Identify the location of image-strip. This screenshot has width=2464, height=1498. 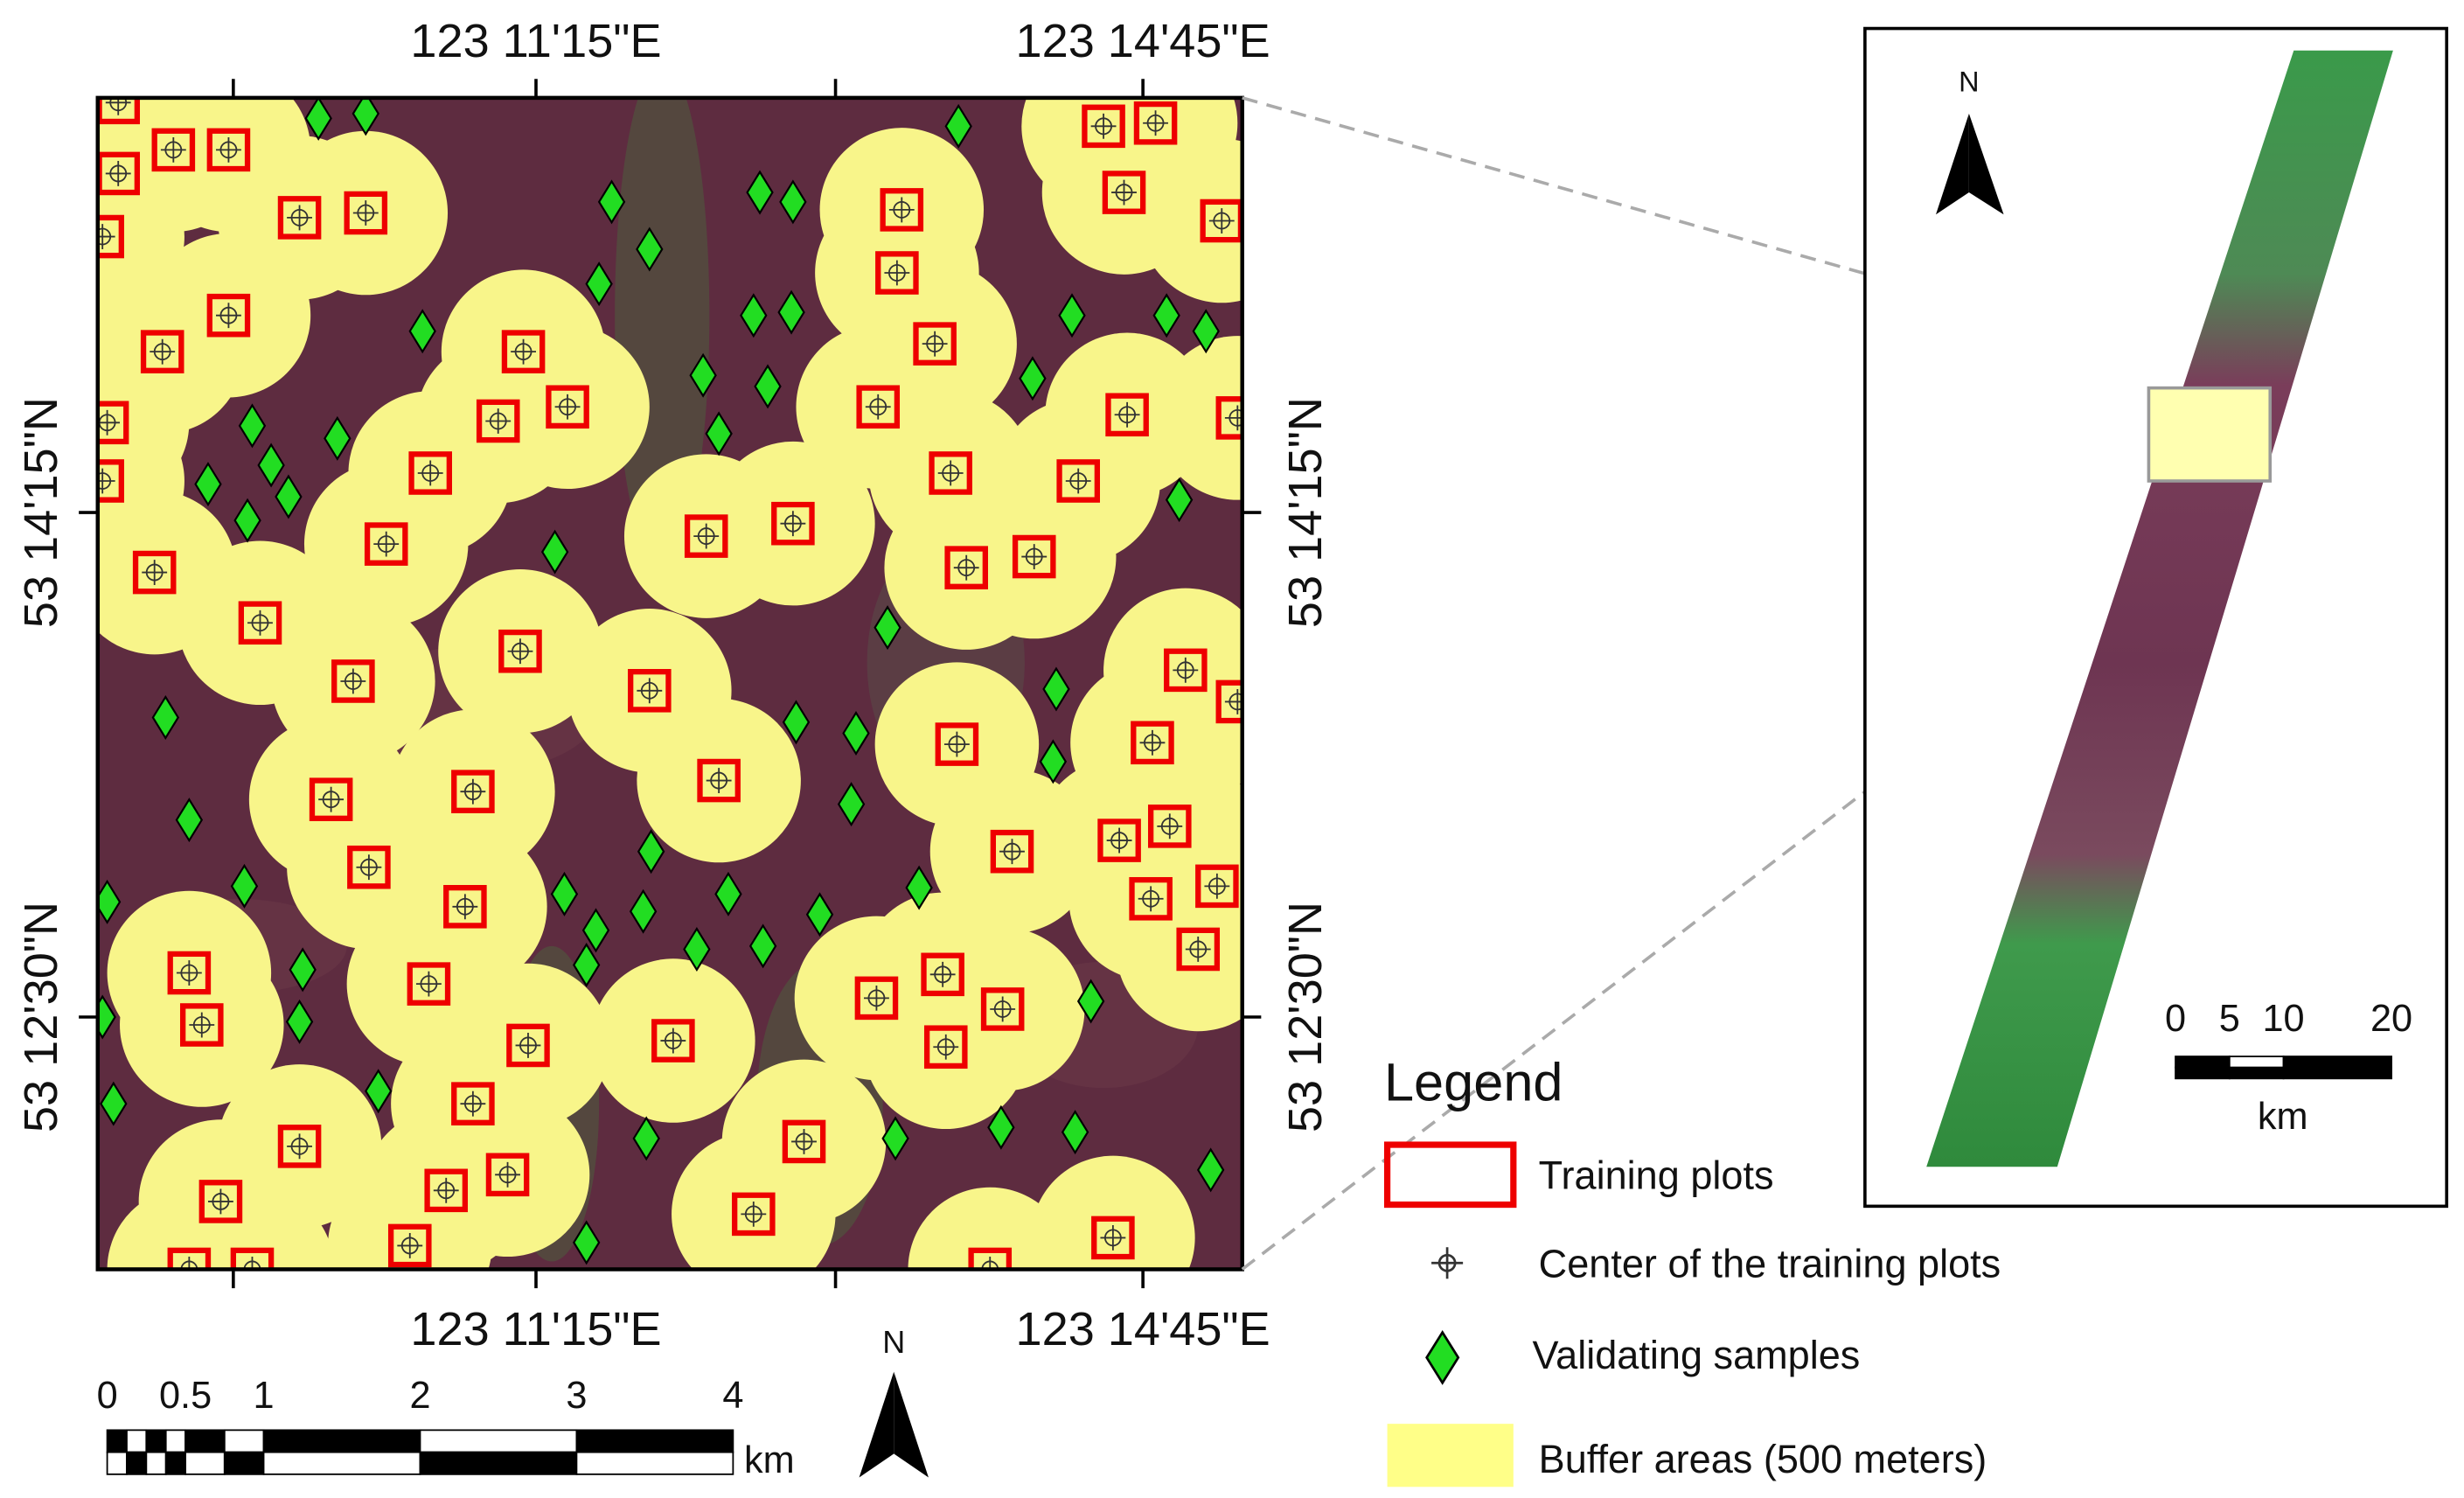
(2159, 608).